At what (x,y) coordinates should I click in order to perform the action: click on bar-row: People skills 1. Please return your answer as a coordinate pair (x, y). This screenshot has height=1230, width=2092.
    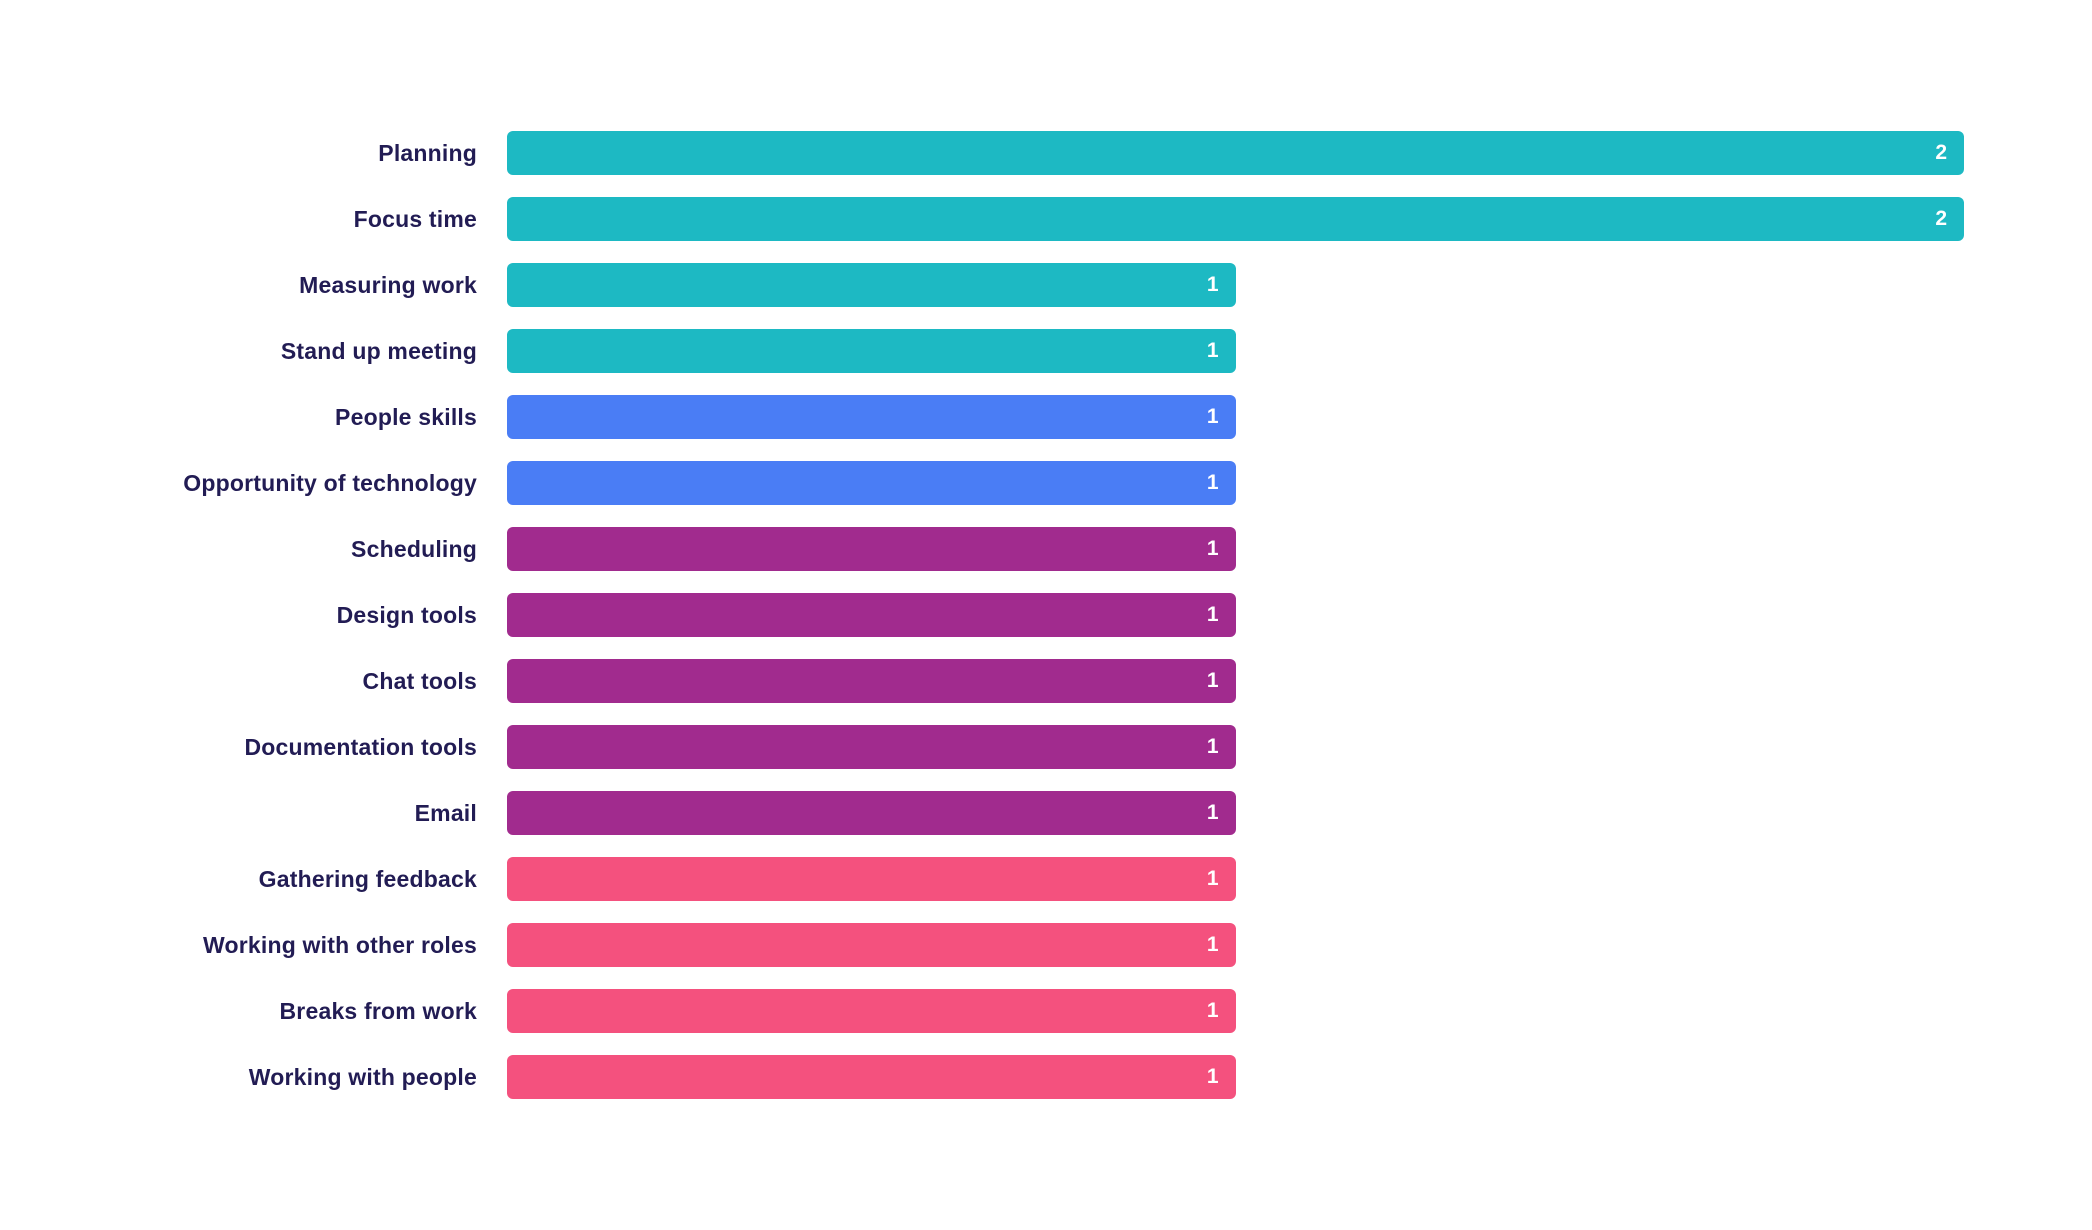
    Looking at the image, I should click on (982, 417).